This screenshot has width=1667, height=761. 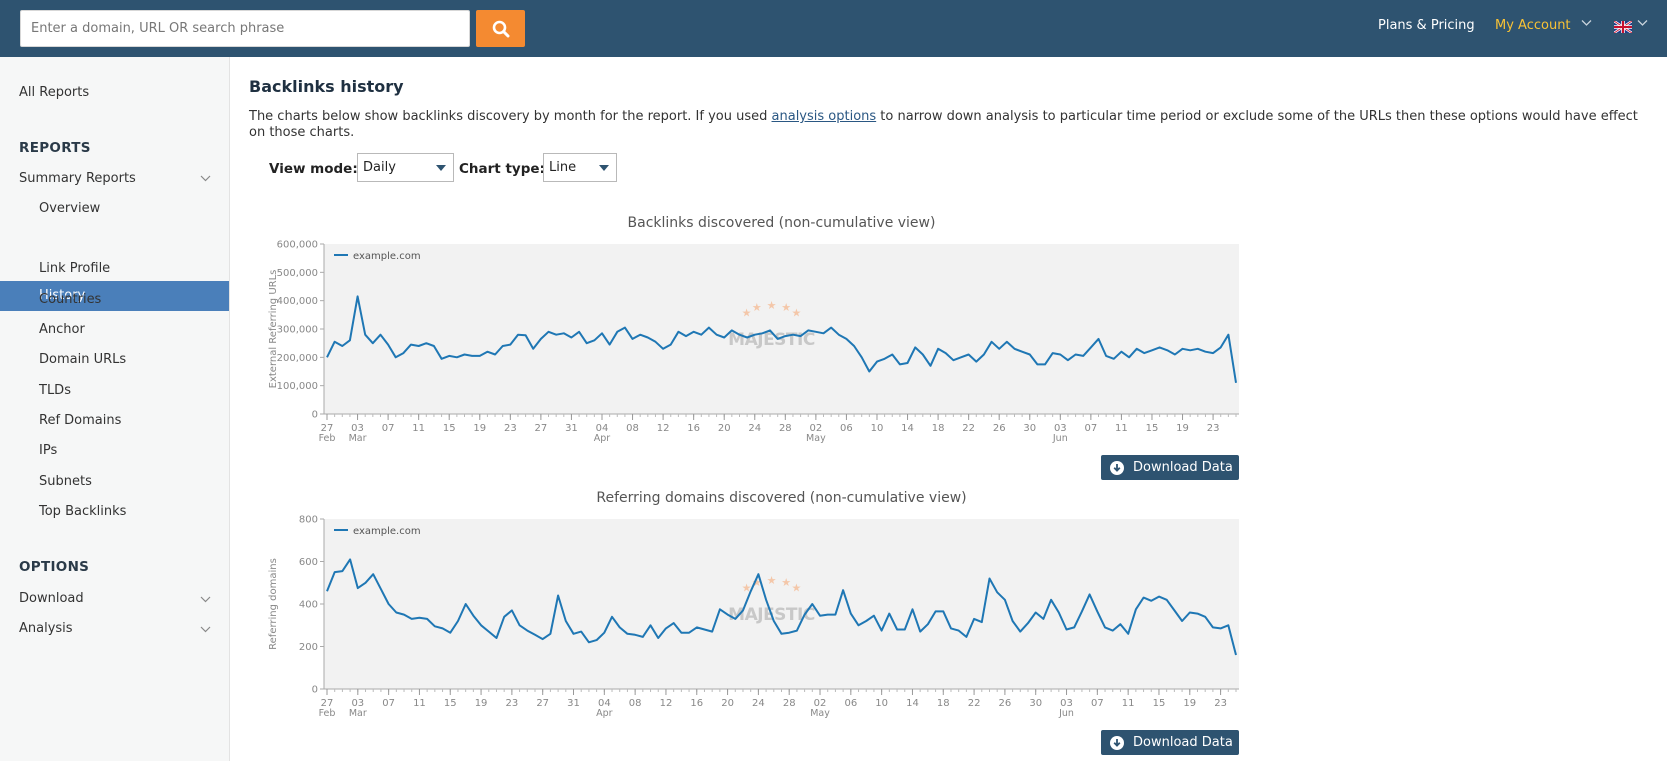 What do you see at coordinates (48, 450) in the screenshot?
I see `sidebar-item-ips: IPs` at bounding box center [48, 450].